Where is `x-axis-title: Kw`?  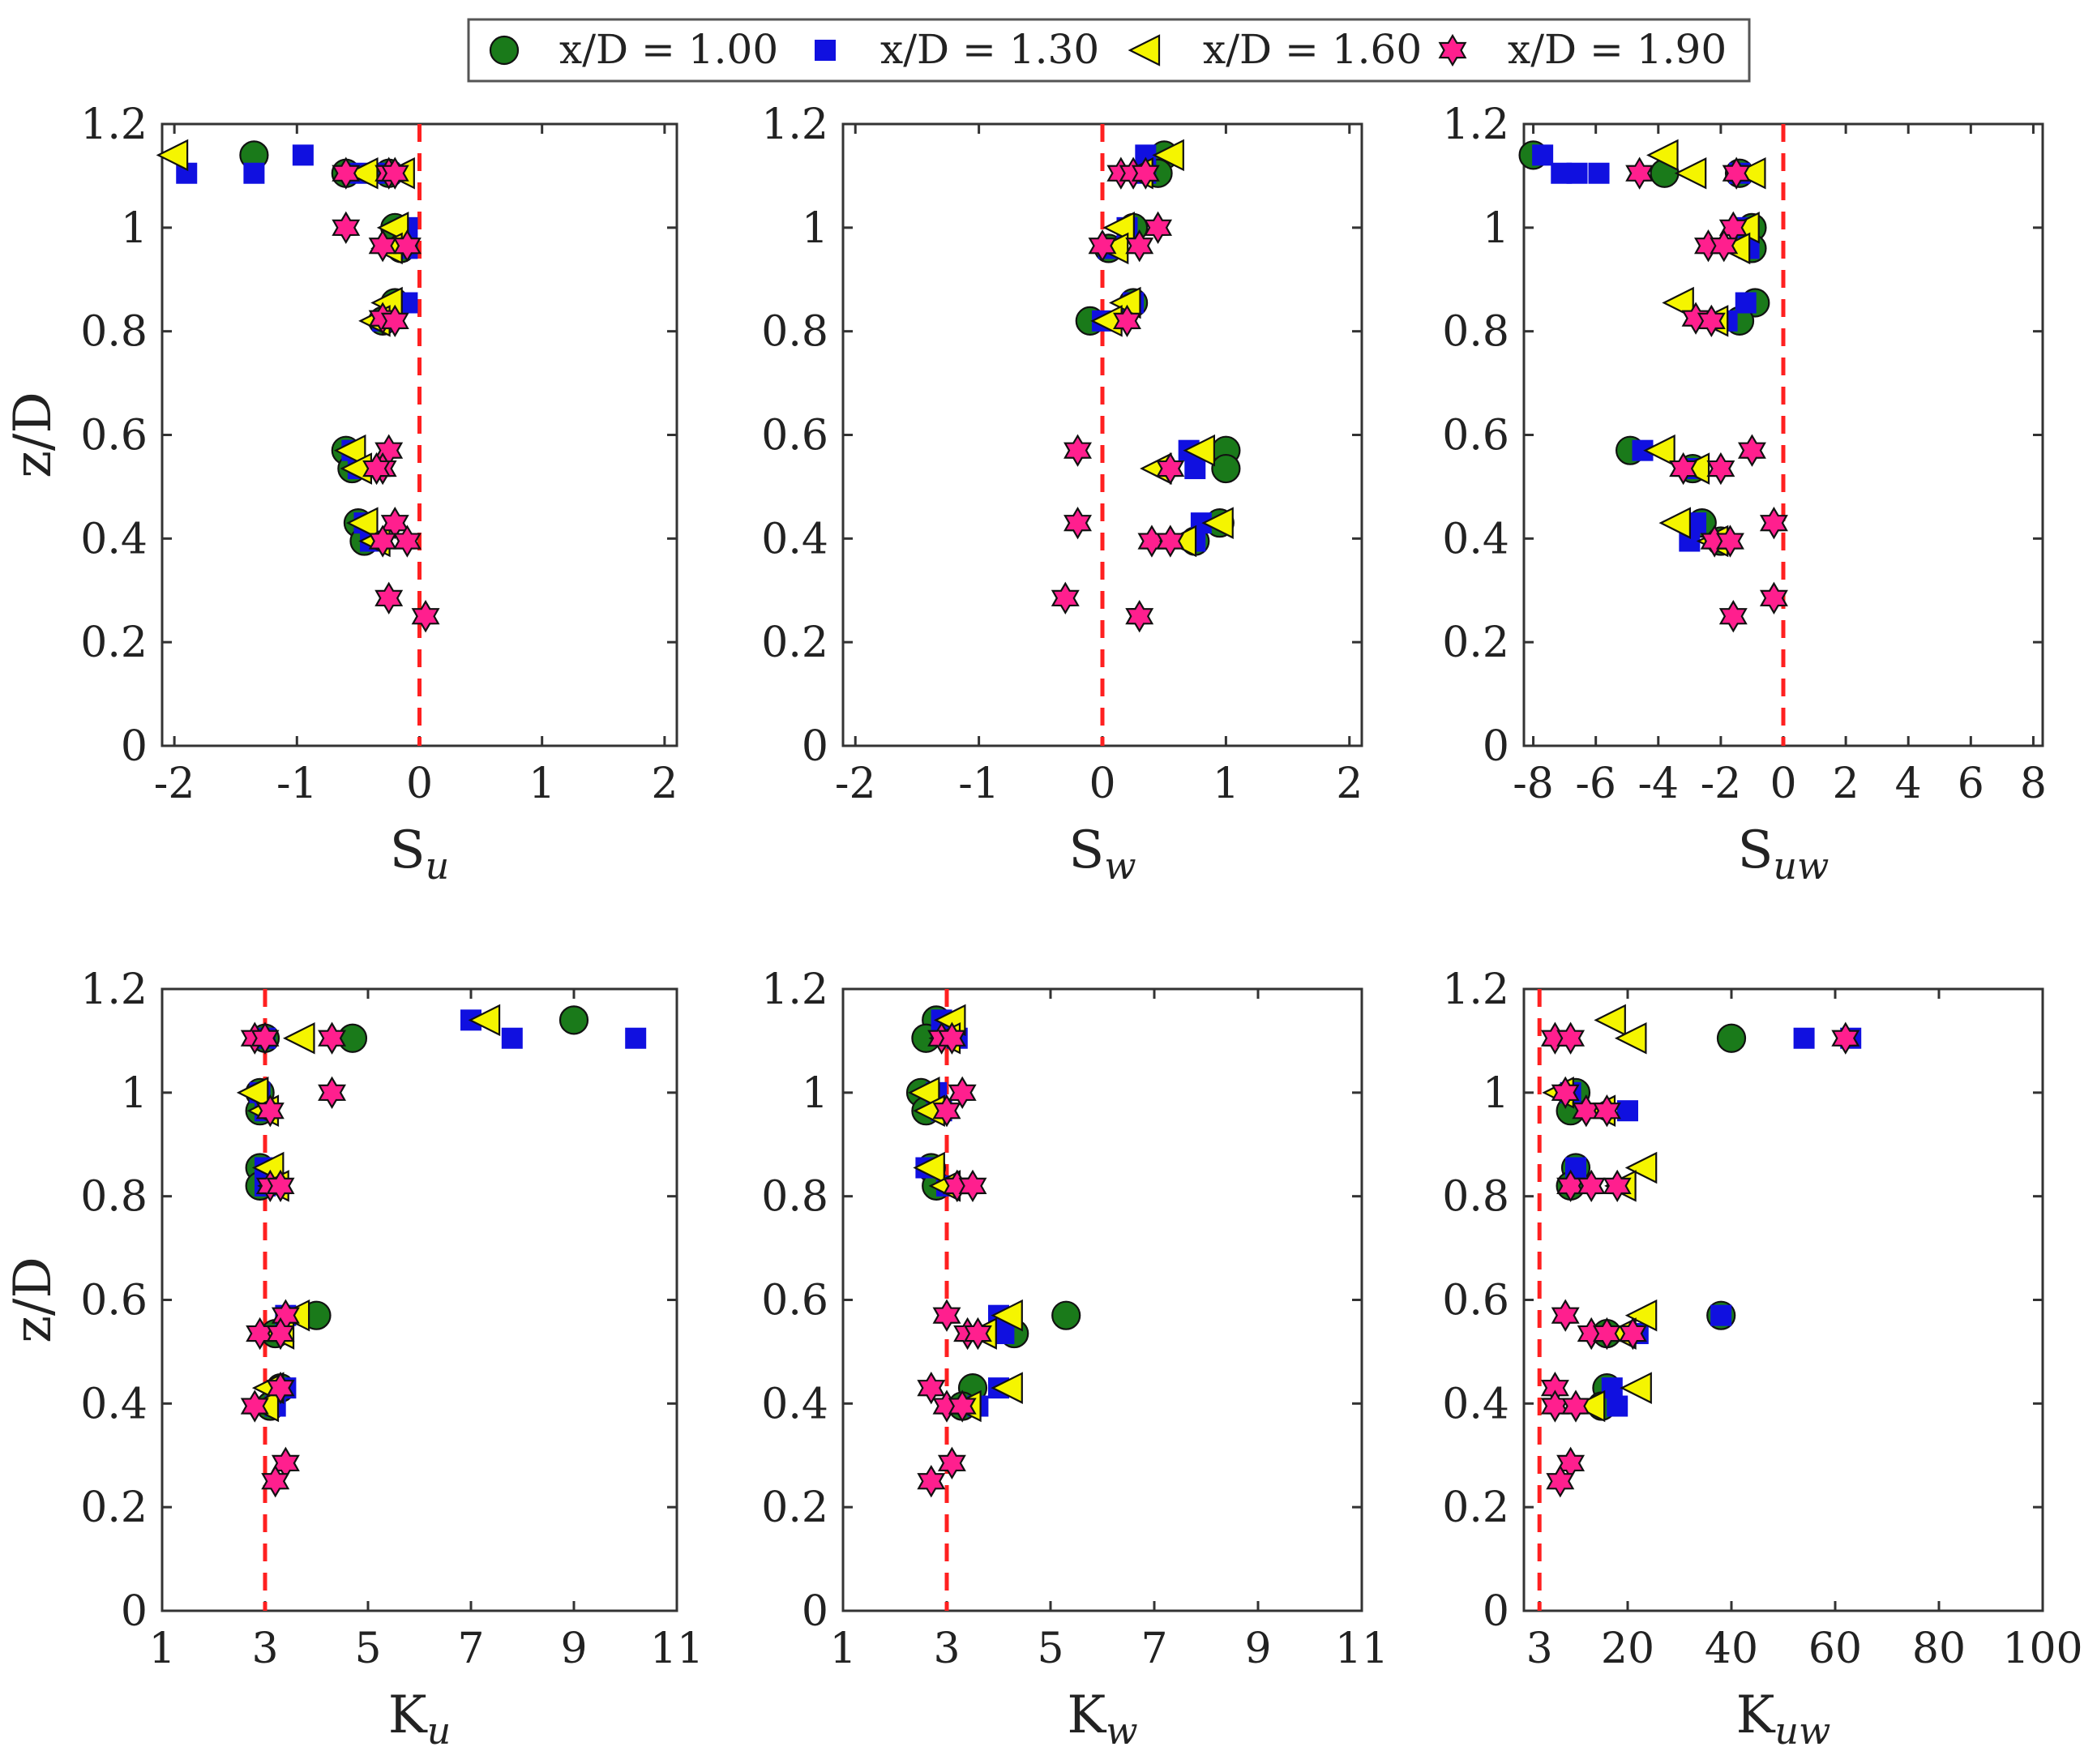
x-axis-title: Kw is located at coordinates (1102, 1719).